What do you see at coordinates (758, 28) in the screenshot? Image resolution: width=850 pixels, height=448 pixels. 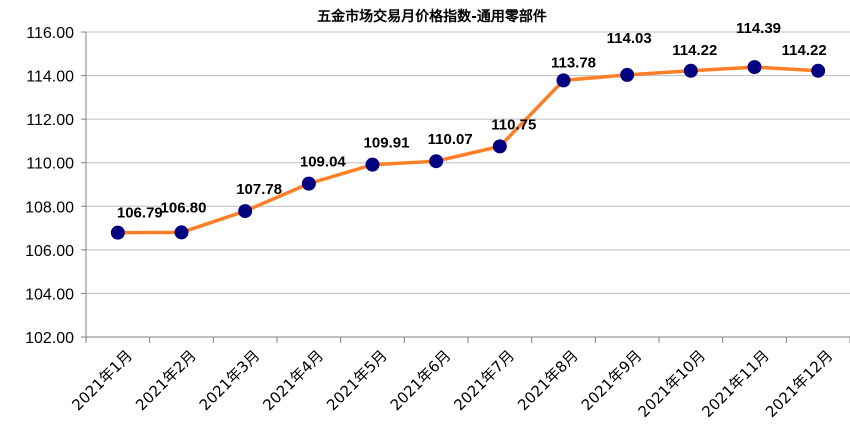 I see `data-label: 114.39` at bounding box center [758, 28].